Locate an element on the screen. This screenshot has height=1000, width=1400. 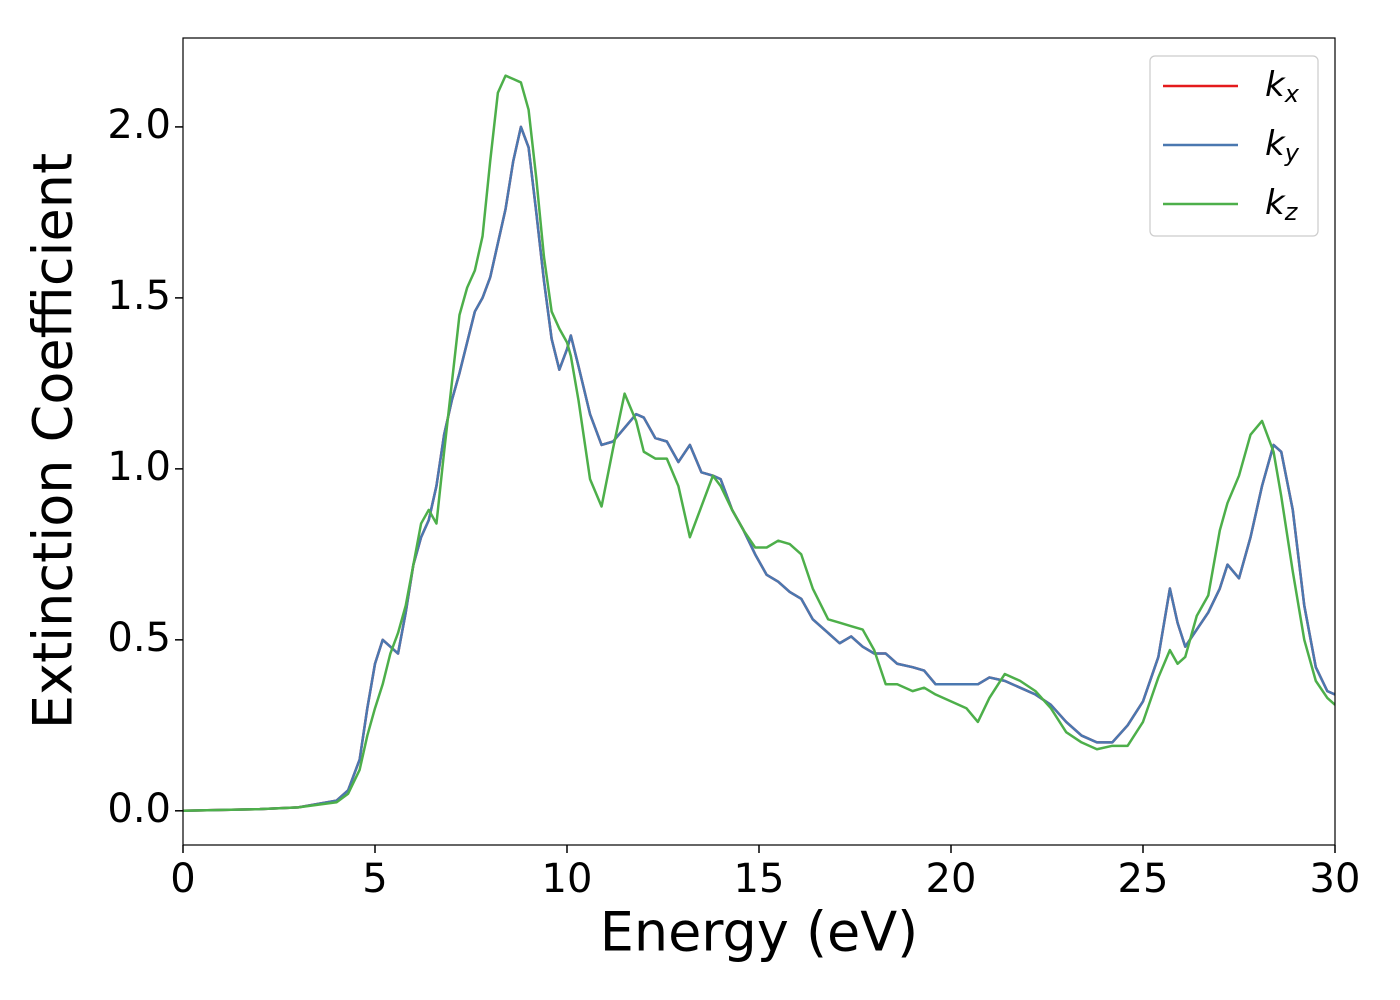
legend-label: kz is located at coordinates (1282, 205).